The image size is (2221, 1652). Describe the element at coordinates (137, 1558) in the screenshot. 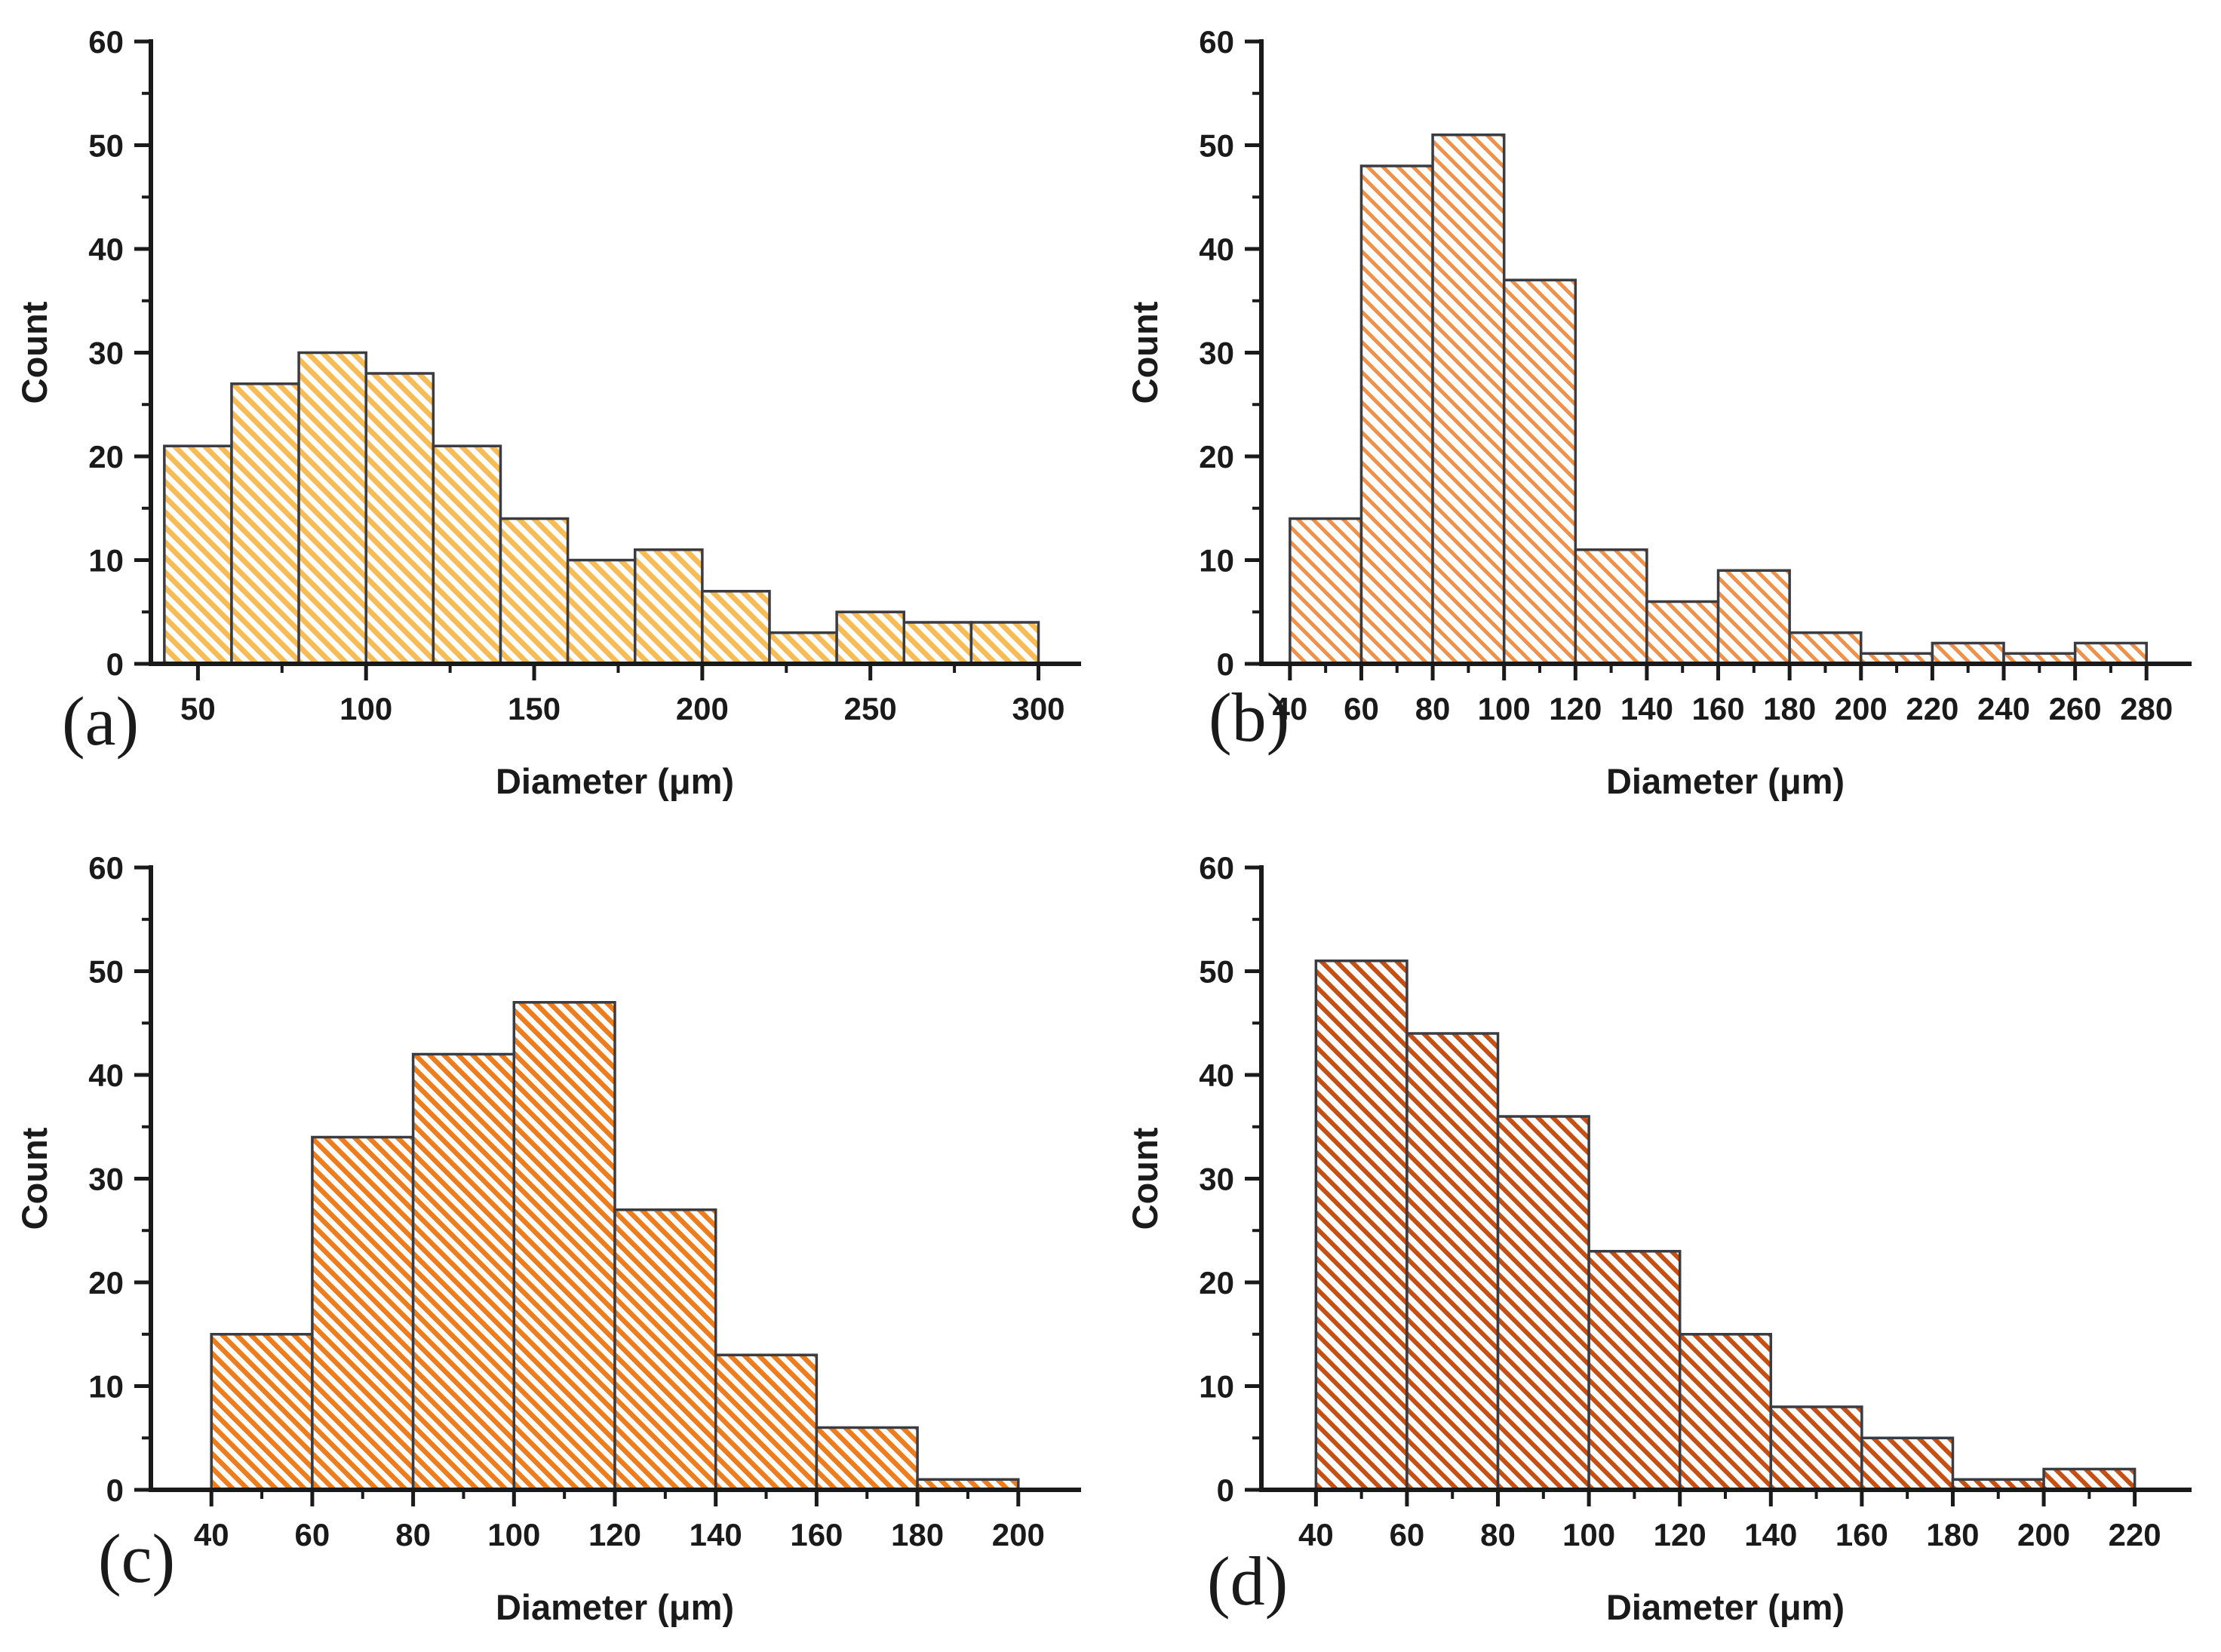

I see `panel-label-c: (c)` at that location.